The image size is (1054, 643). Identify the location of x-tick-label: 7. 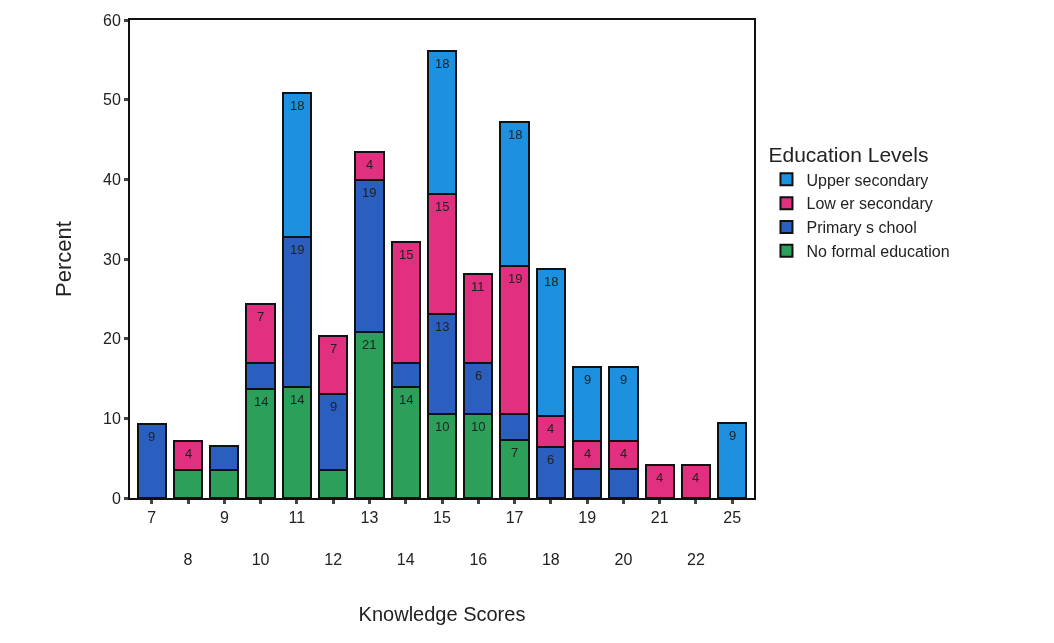
(152, 518).